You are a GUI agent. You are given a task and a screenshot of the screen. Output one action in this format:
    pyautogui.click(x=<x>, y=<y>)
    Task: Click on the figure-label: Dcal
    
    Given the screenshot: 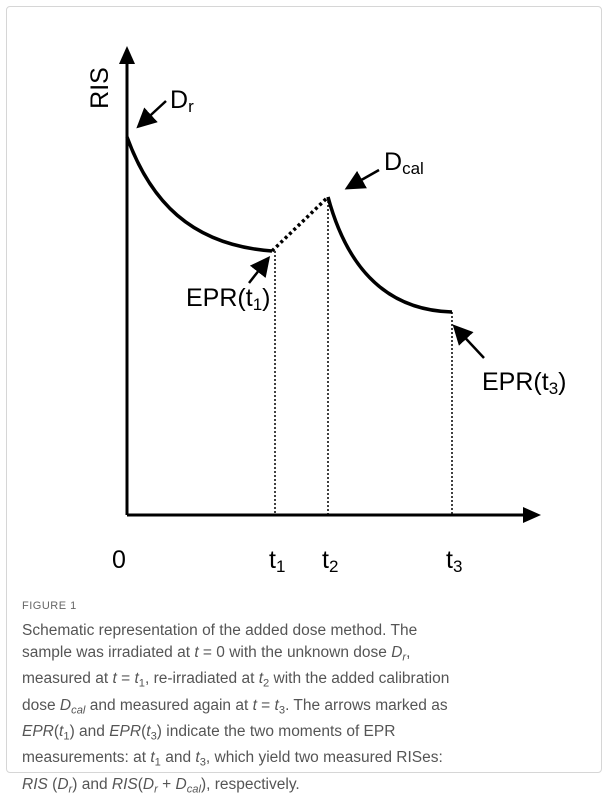 What is the action you would take?
    pyautogui.click(x=404, y=163)
    